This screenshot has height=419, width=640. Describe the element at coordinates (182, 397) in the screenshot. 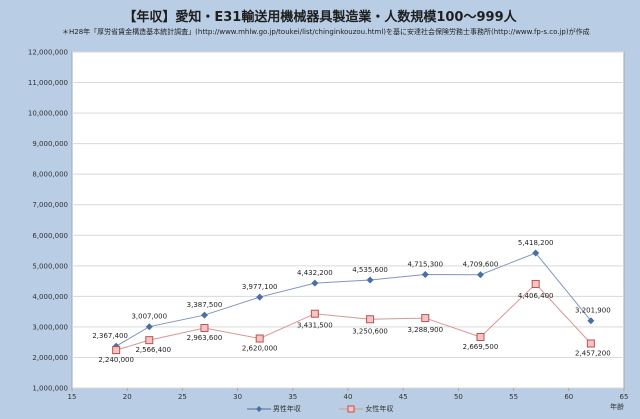

I see `x-tick-label: 25` at that location.